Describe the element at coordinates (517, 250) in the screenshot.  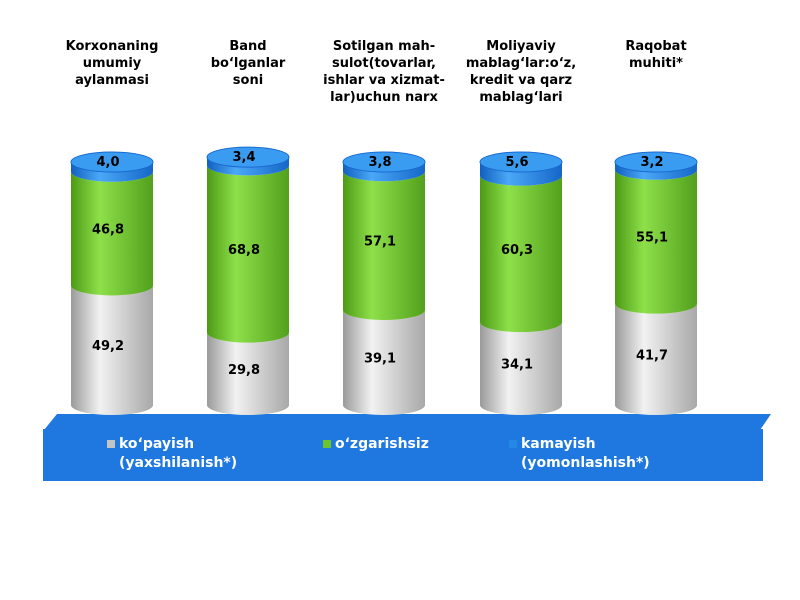
I see `data-label: 60,3` at that location.